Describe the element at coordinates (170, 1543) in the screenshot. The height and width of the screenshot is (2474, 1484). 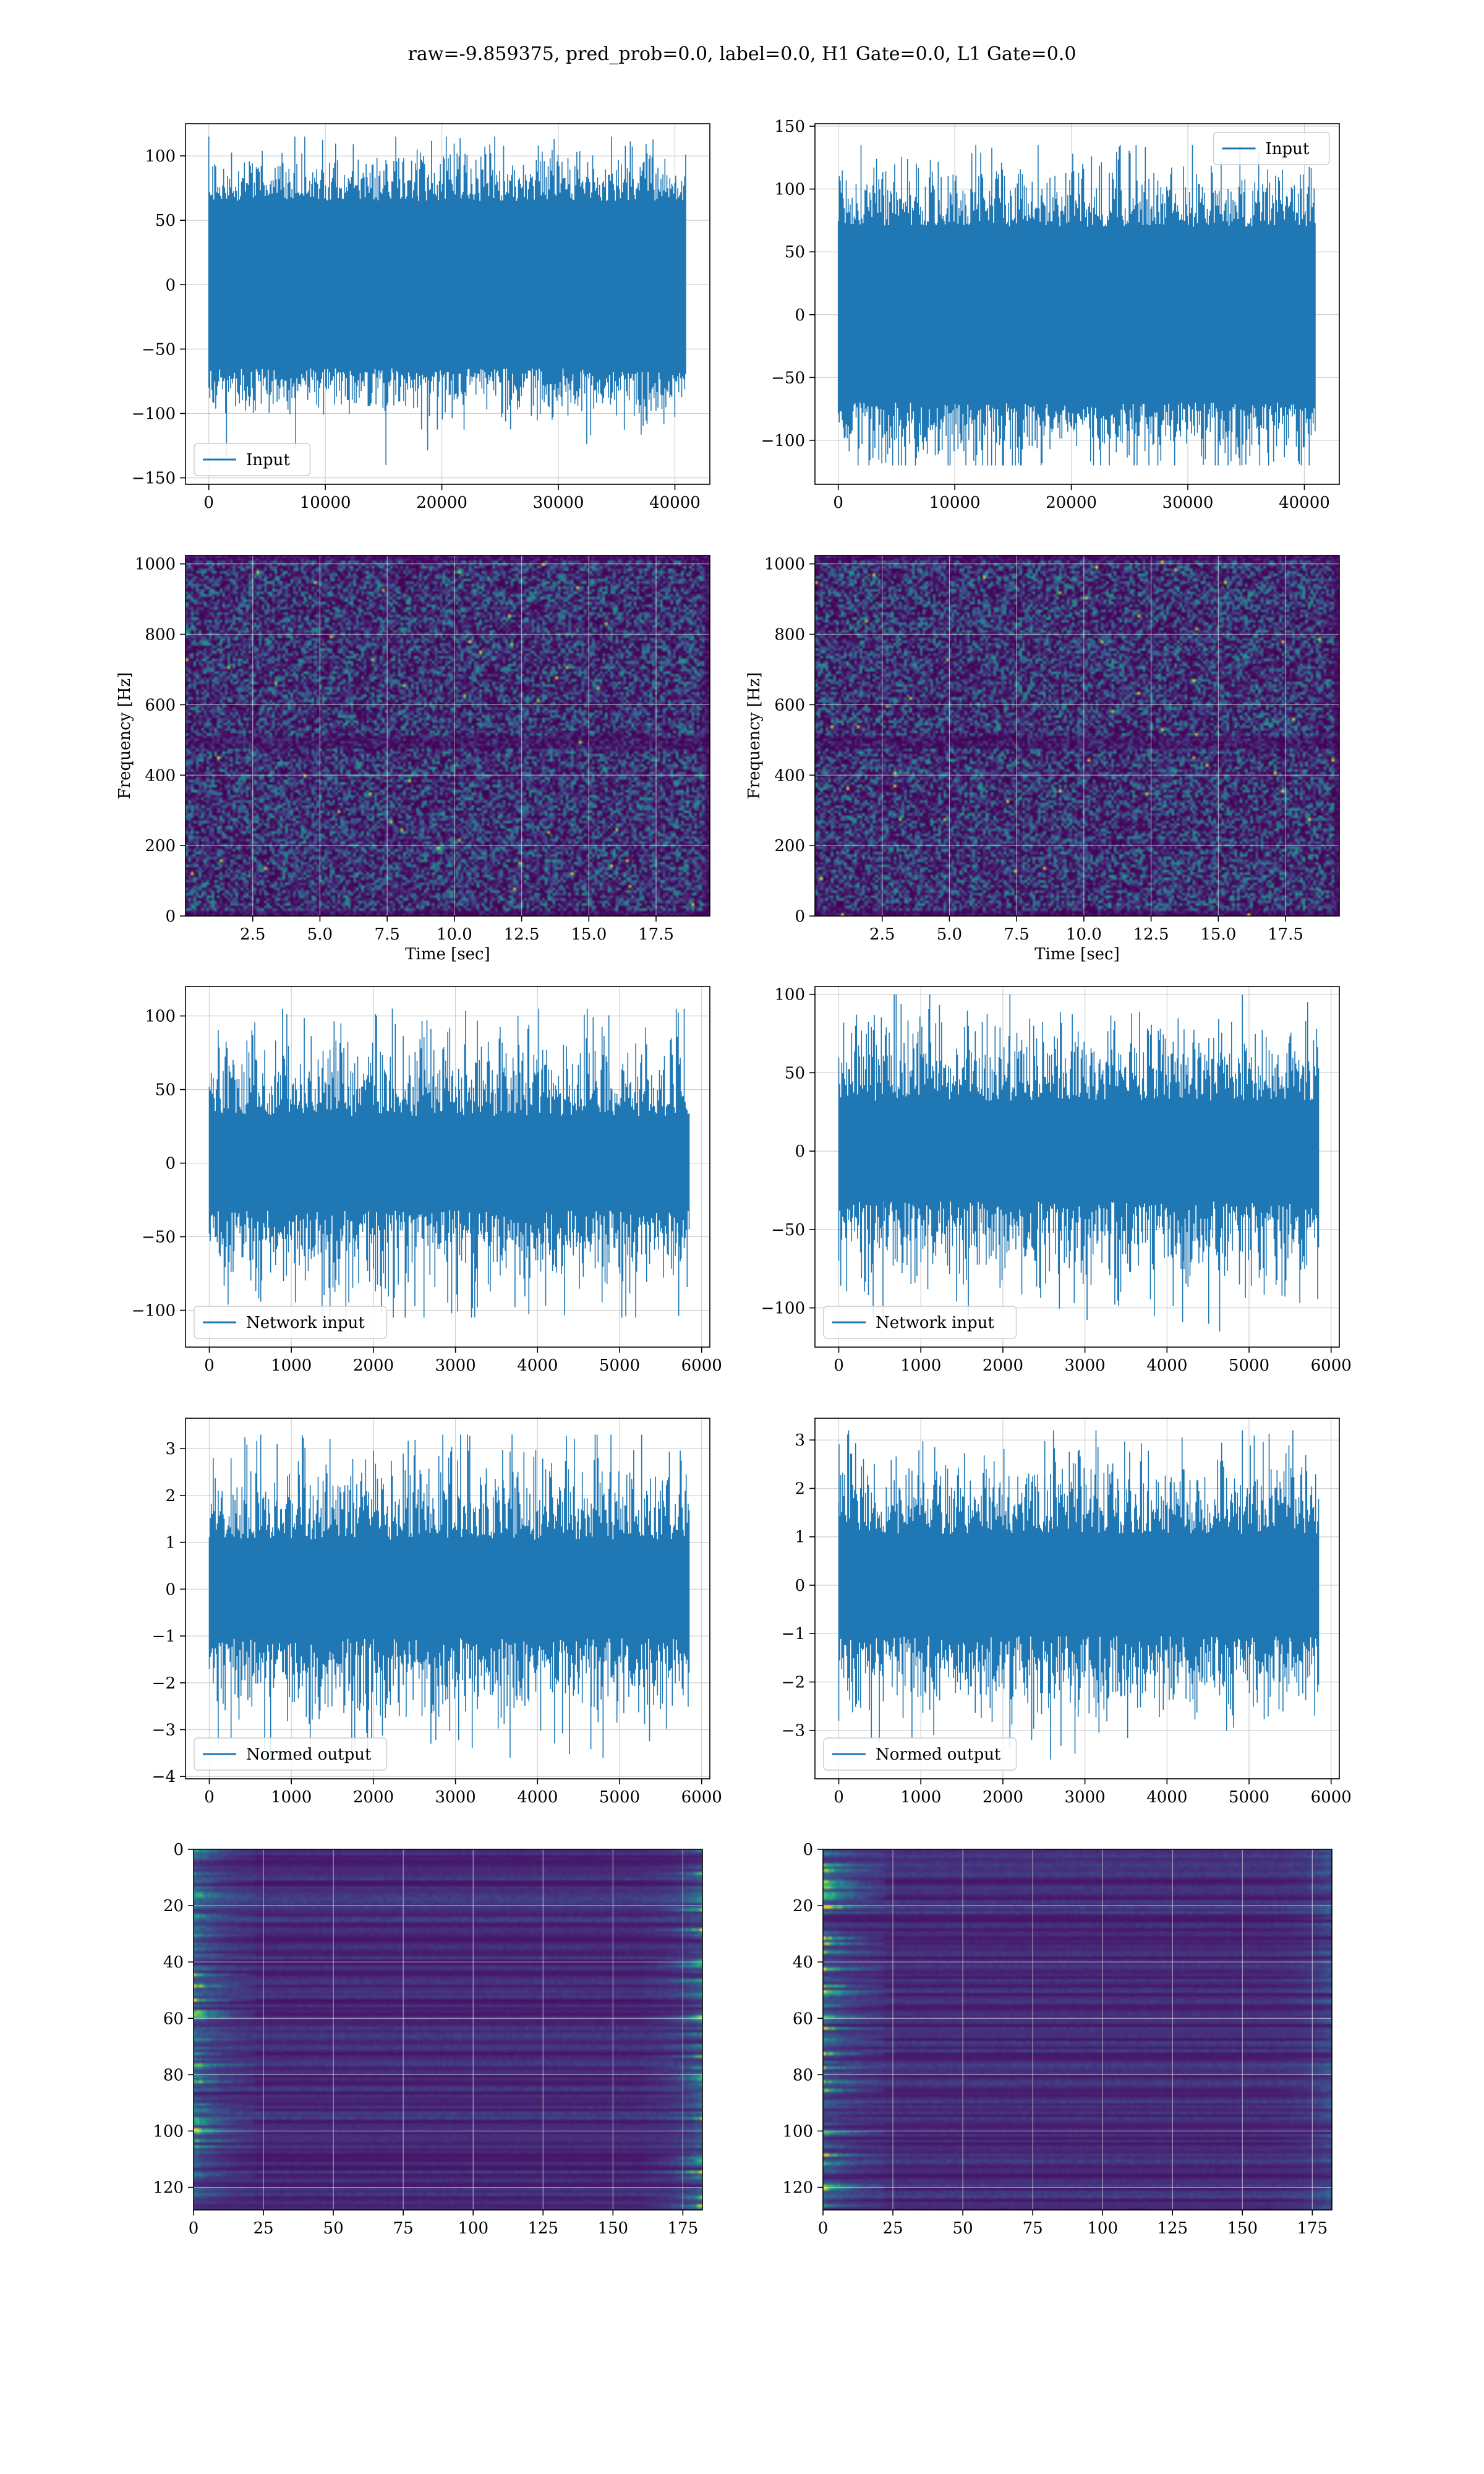
I see `y-tick-label: 1` at that location.